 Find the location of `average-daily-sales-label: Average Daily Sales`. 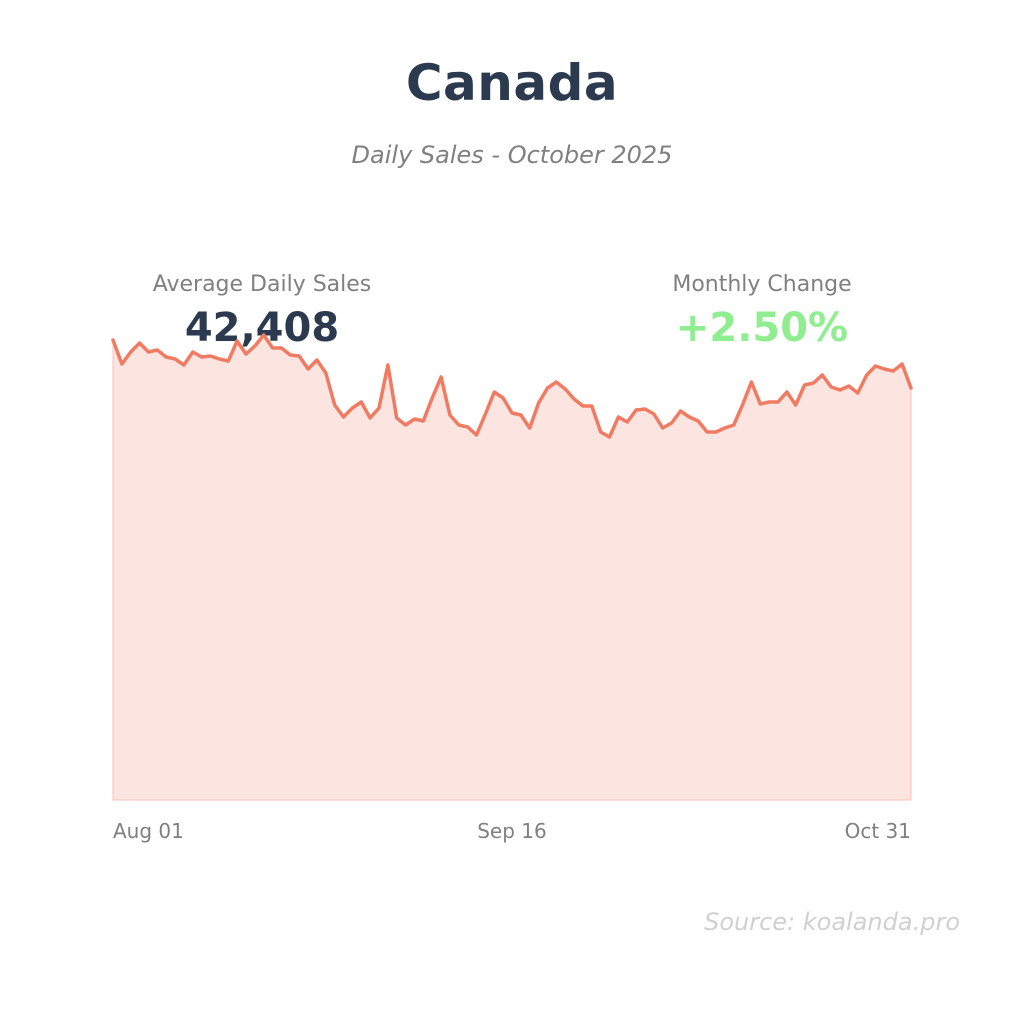

average-daily-sales-label: Average Daily Sales is located at coordinates (262, 284).